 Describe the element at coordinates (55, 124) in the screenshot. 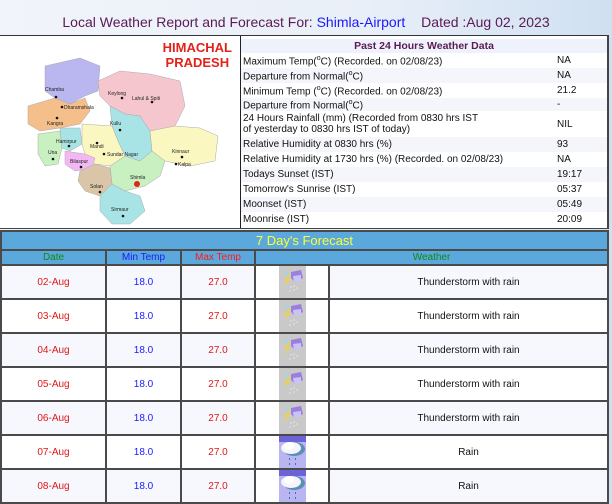

I see `svg-text: Kangra` at that location.